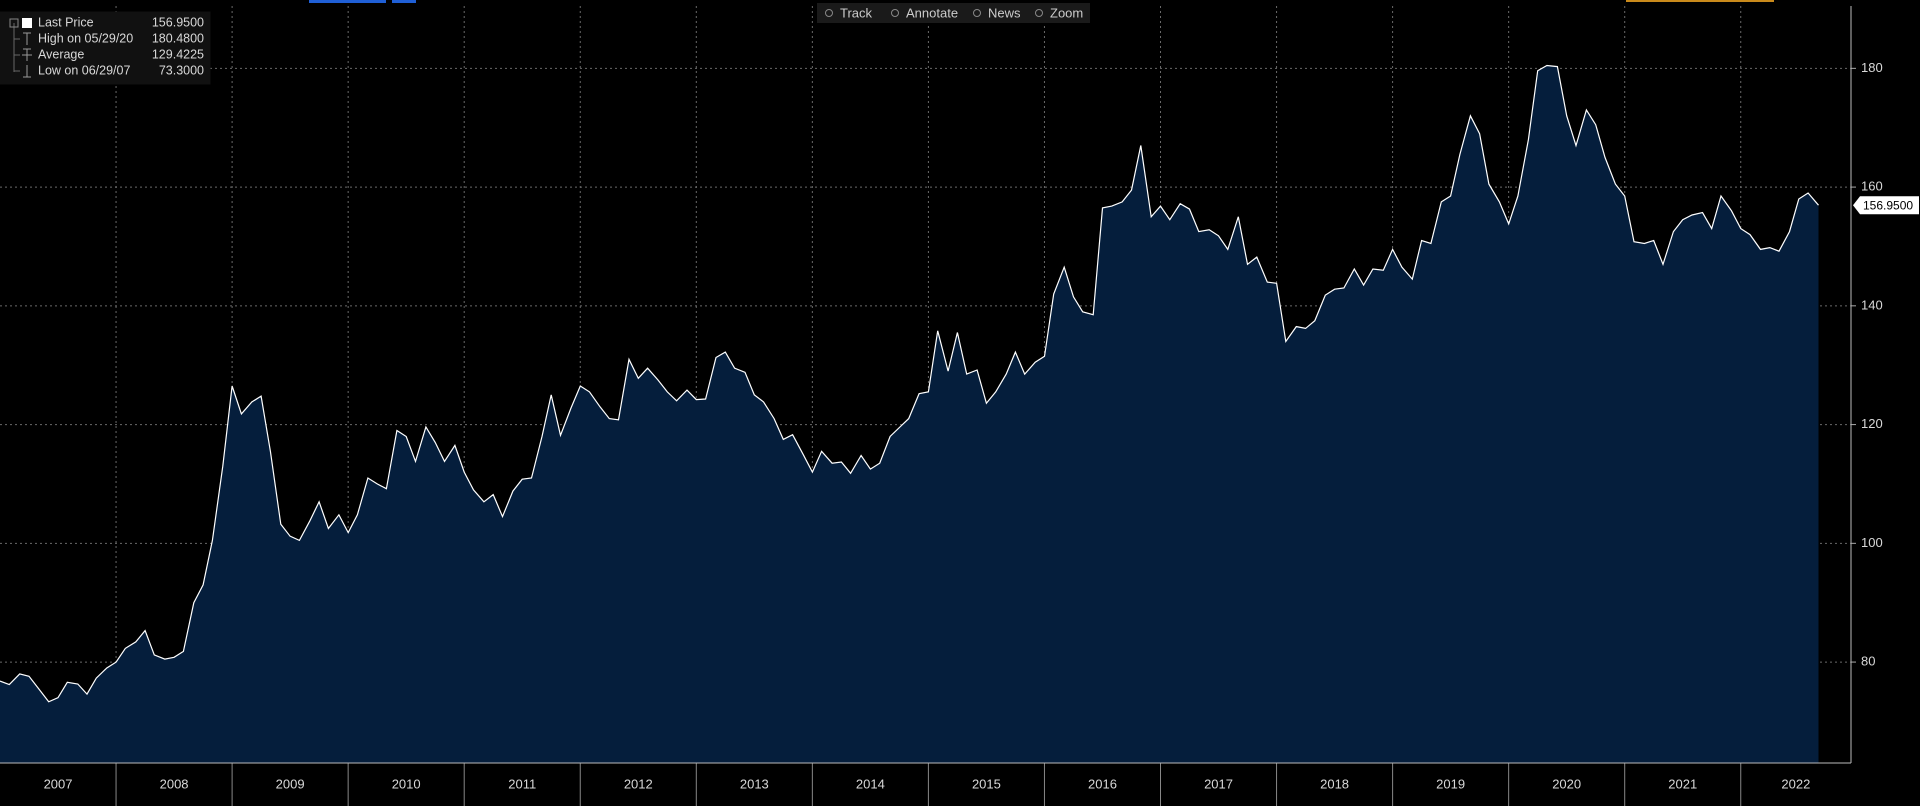 The height and width of the screenshot is (806, 1920). I want to click on last-price-label: 156.9500, so click(1888, 205).